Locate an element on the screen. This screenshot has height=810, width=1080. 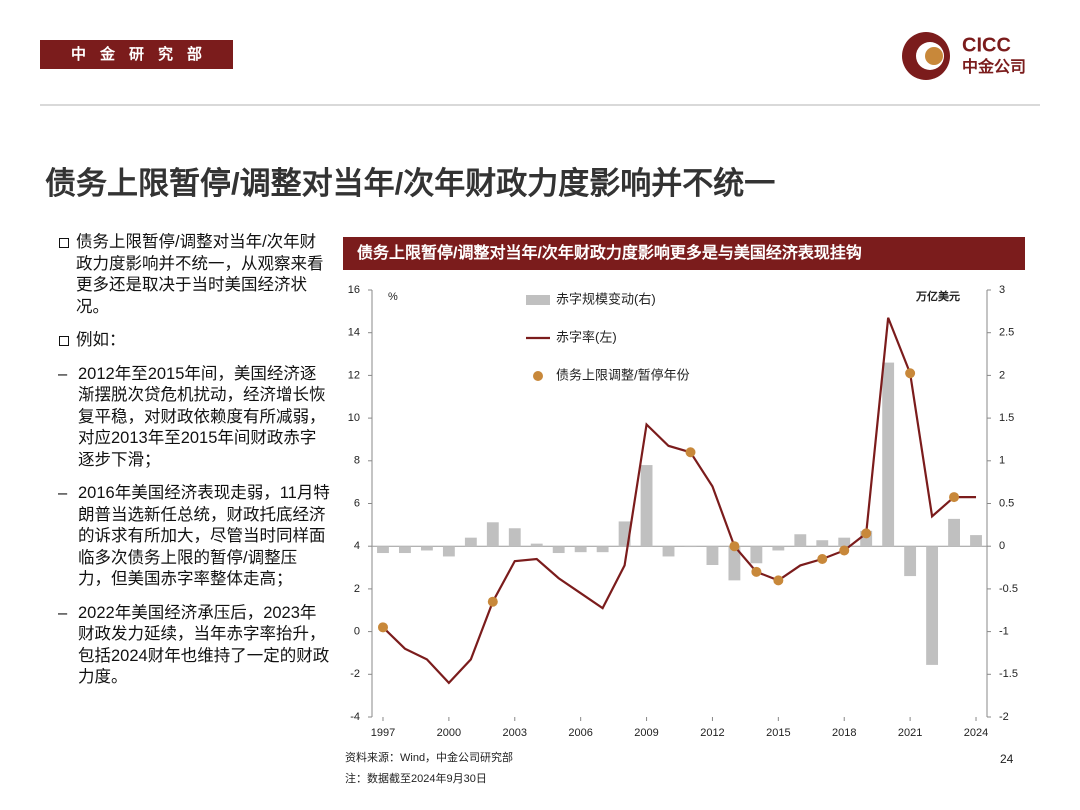
logo-cn: 中金公司 is located at coordinates (994, 66).